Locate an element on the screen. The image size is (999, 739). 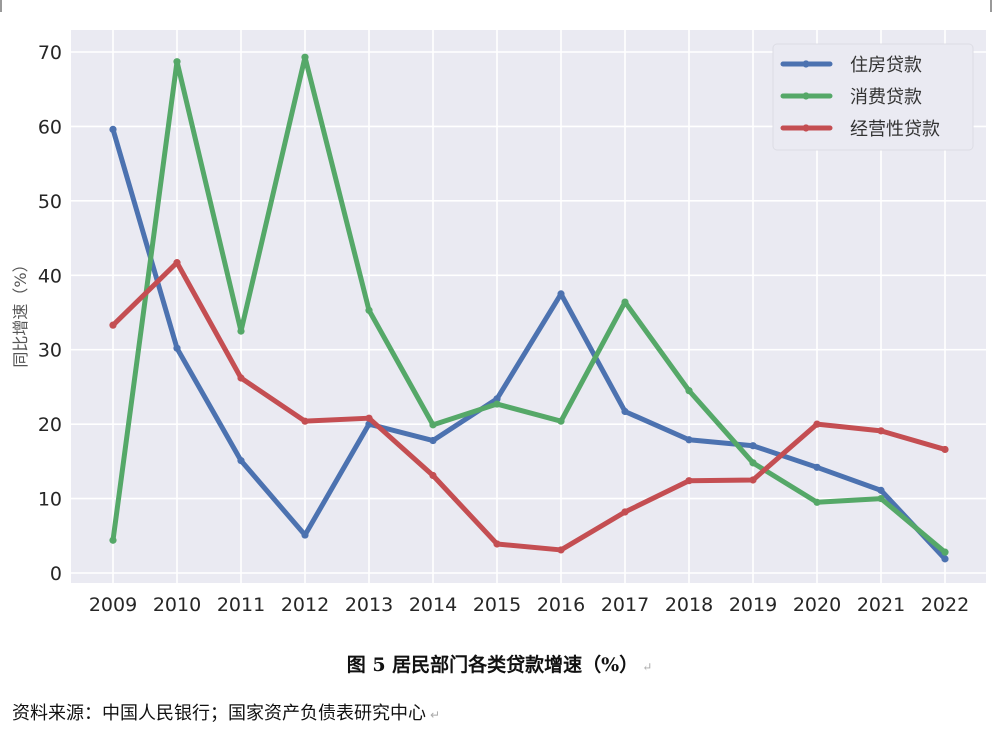
y-axis-ticks: 0 10 20 30 40 50 60 70 is located at coordinates (50, 313).